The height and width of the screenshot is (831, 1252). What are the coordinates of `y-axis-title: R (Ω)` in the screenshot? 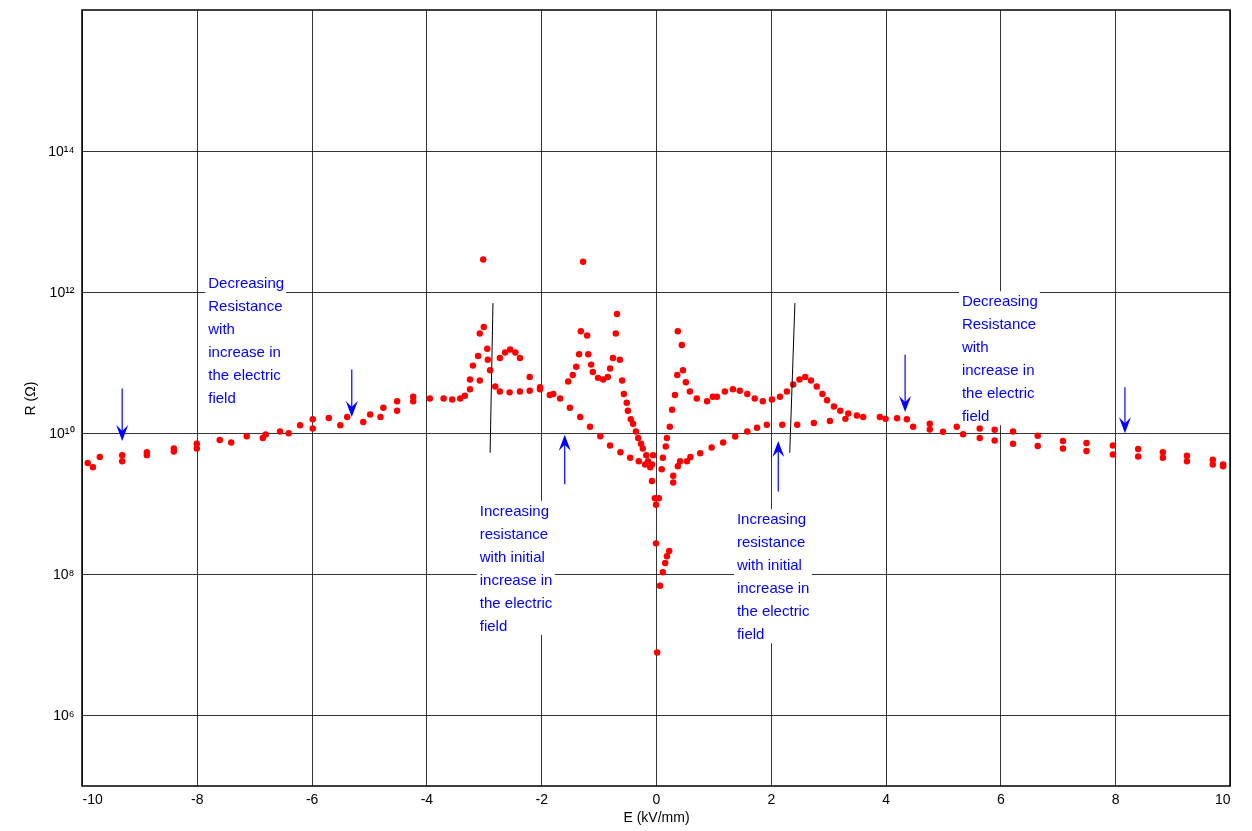 It's located at (30, 398).